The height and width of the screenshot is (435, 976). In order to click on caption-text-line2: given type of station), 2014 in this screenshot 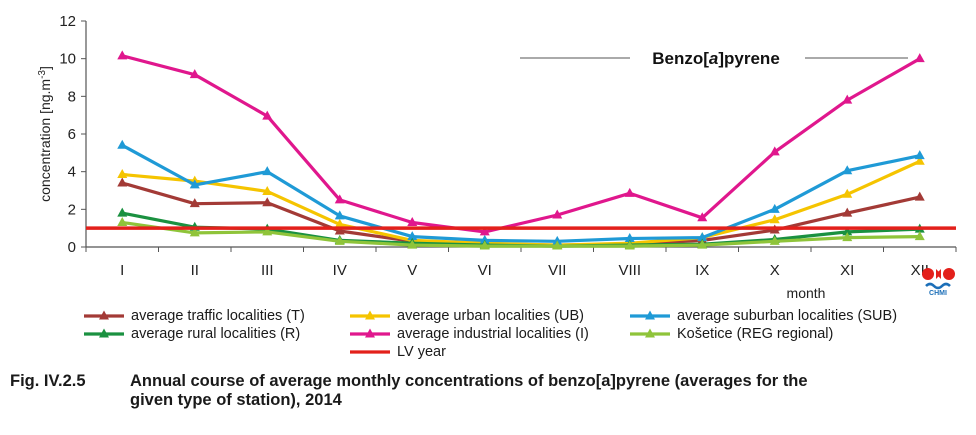, I will do `click(236, 400)`.